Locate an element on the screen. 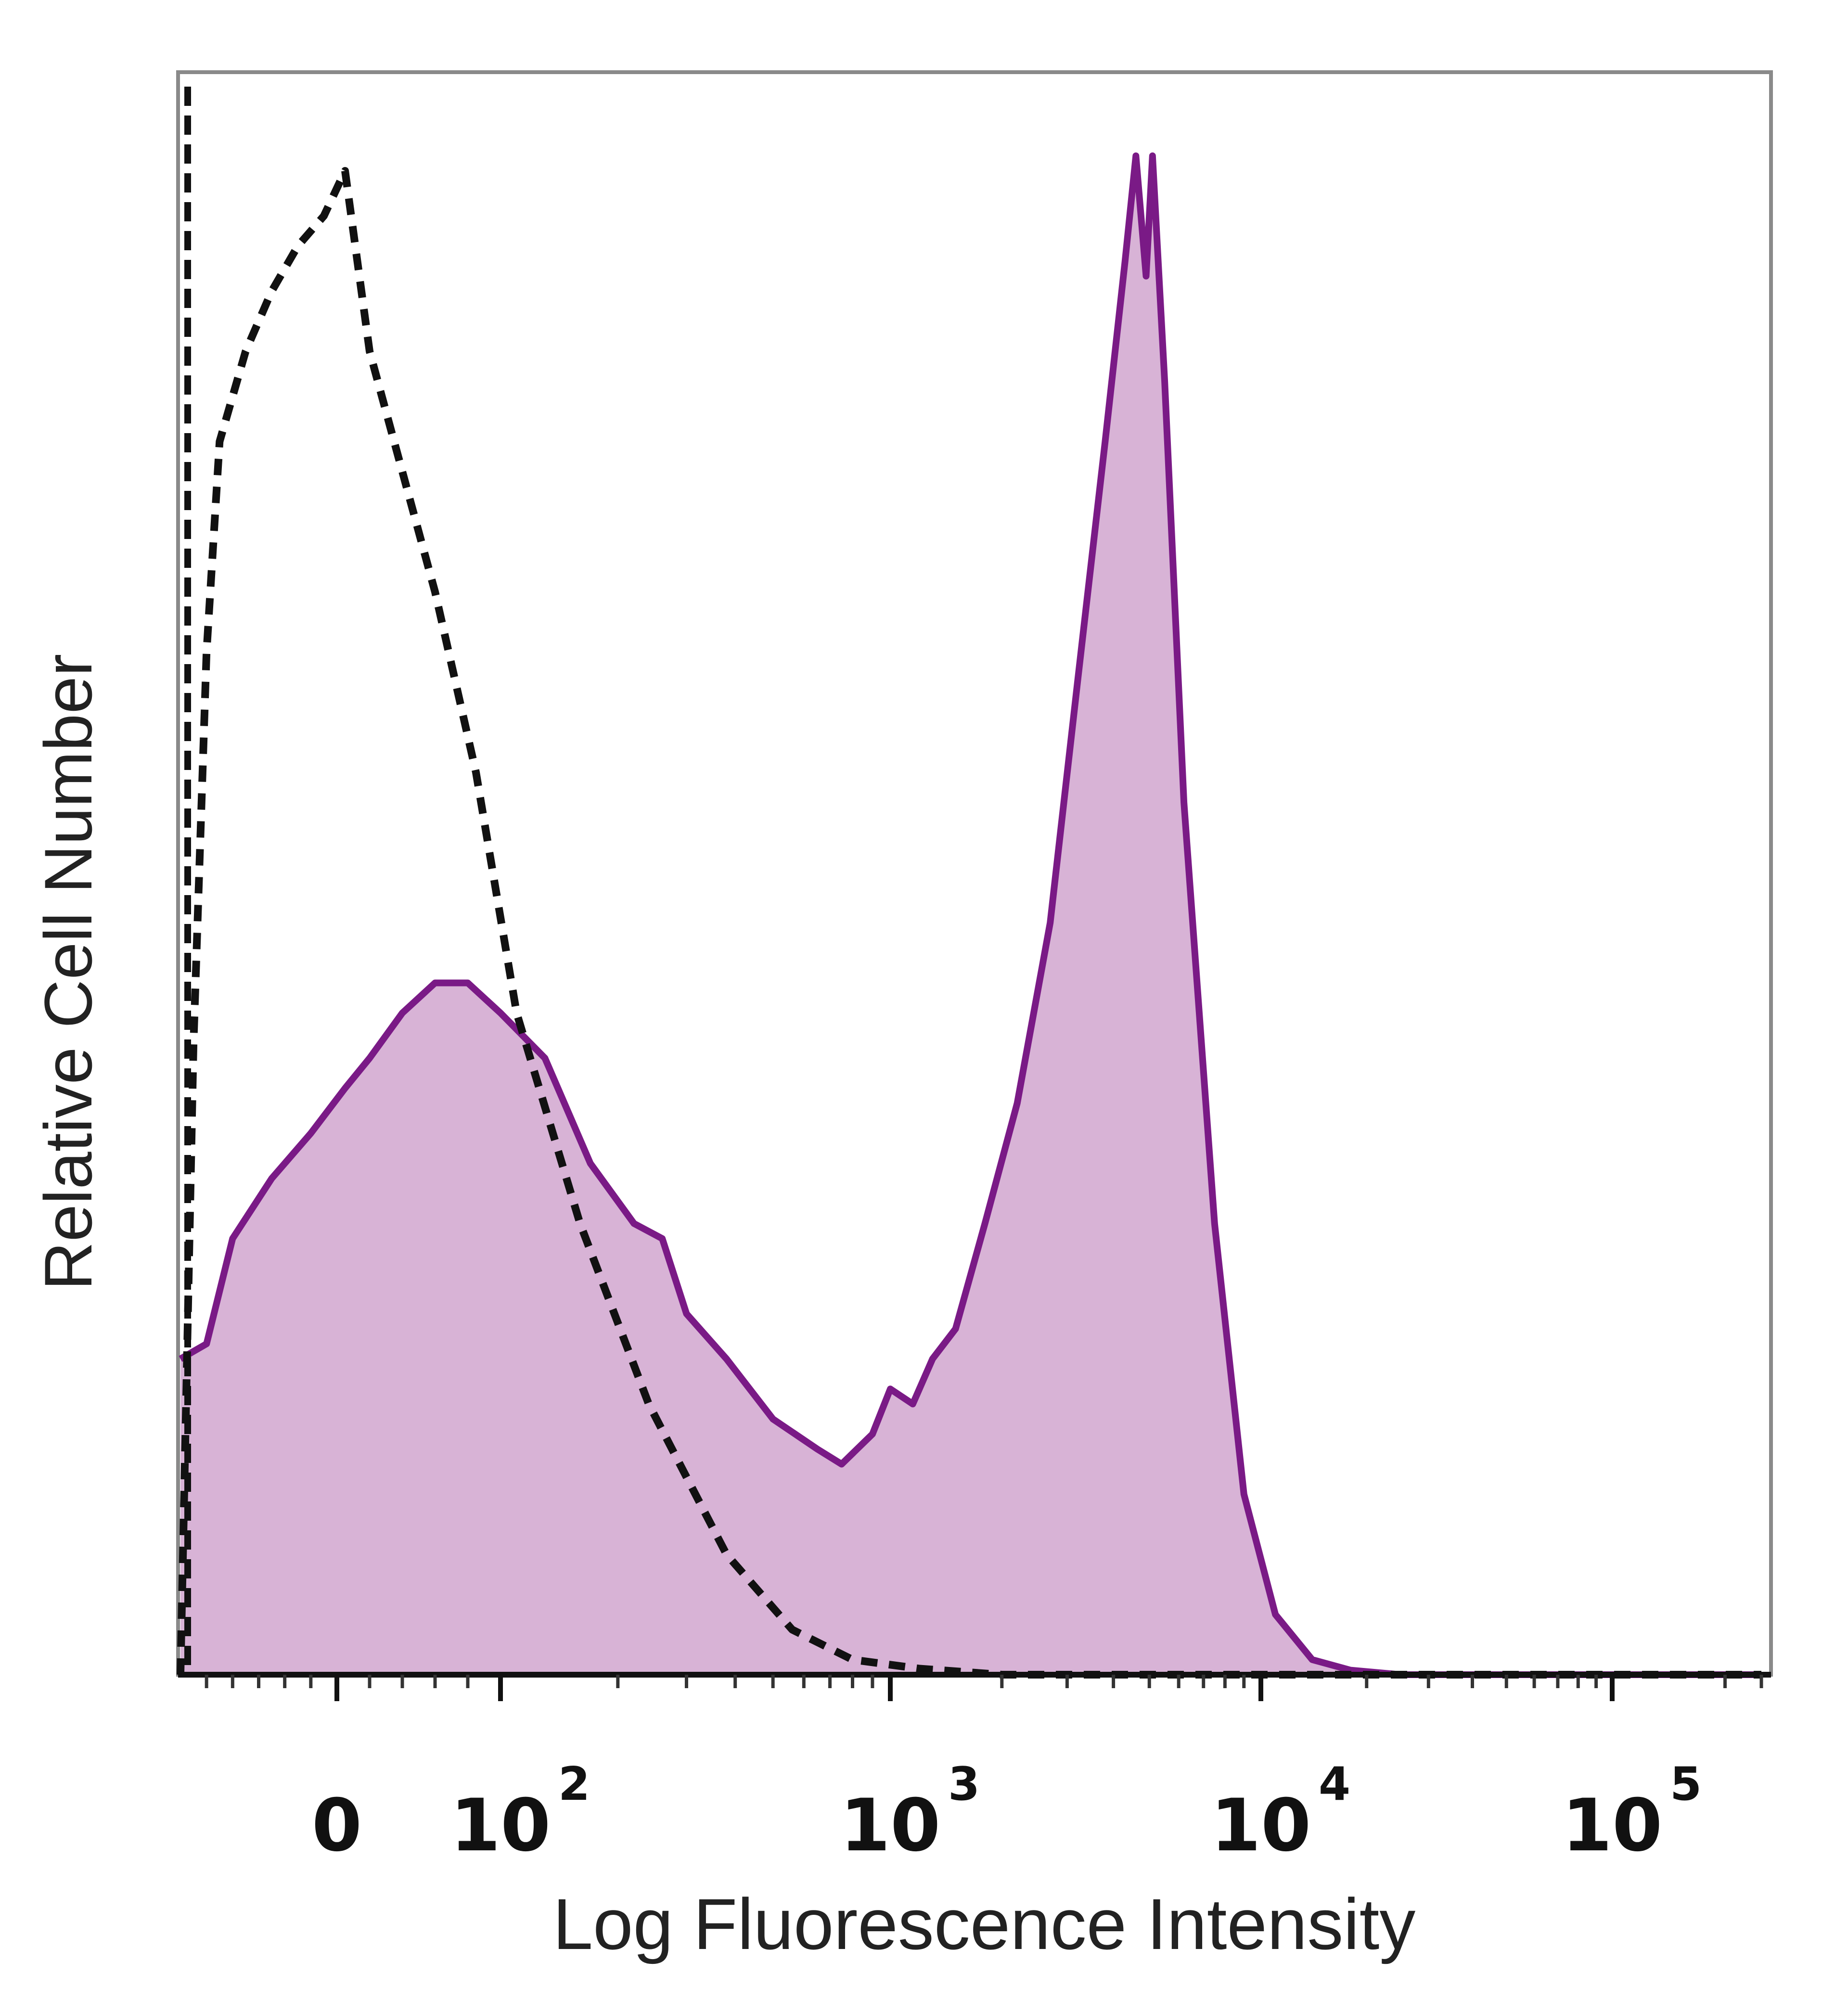  x-tick-label: 0 is located at coordinates (337, 1826).